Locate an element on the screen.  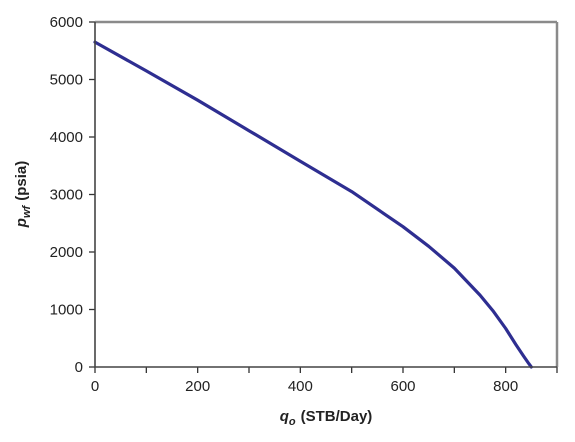
y-axis-title: pwf (psia) is located at coordinates (23, 194).